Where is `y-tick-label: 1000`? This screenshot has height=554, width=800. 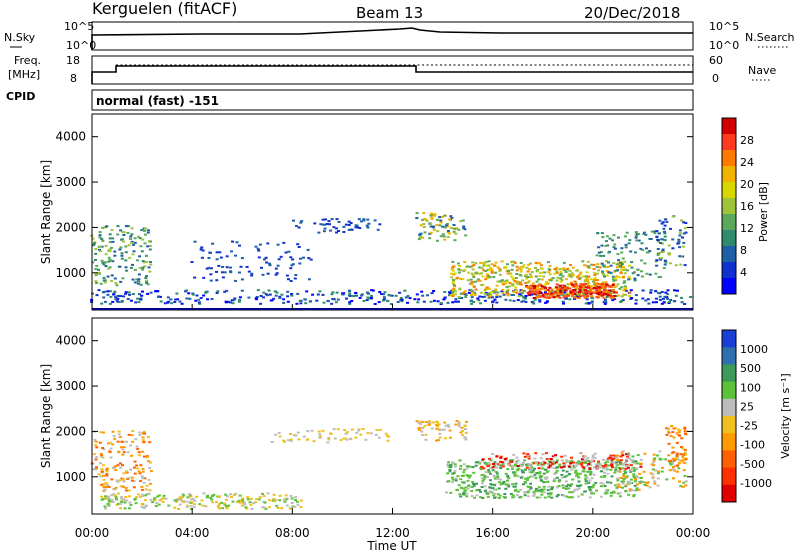 y-tick-label: 1000 is located at coordinates (70, 273).